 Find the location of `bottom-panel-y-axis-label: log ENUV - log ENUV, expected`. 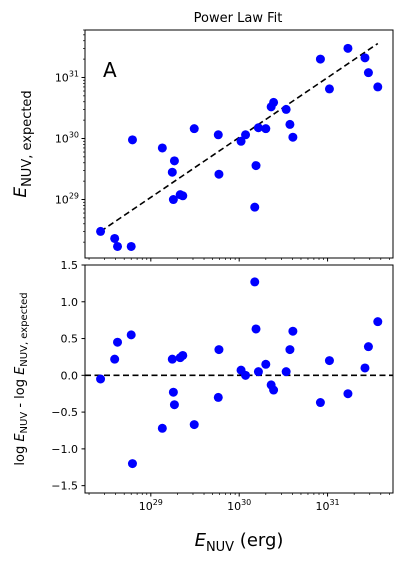

bottom-panel-y-axis-label: log ENUV - log ENUV, expected is located at coordinates (21, 378).